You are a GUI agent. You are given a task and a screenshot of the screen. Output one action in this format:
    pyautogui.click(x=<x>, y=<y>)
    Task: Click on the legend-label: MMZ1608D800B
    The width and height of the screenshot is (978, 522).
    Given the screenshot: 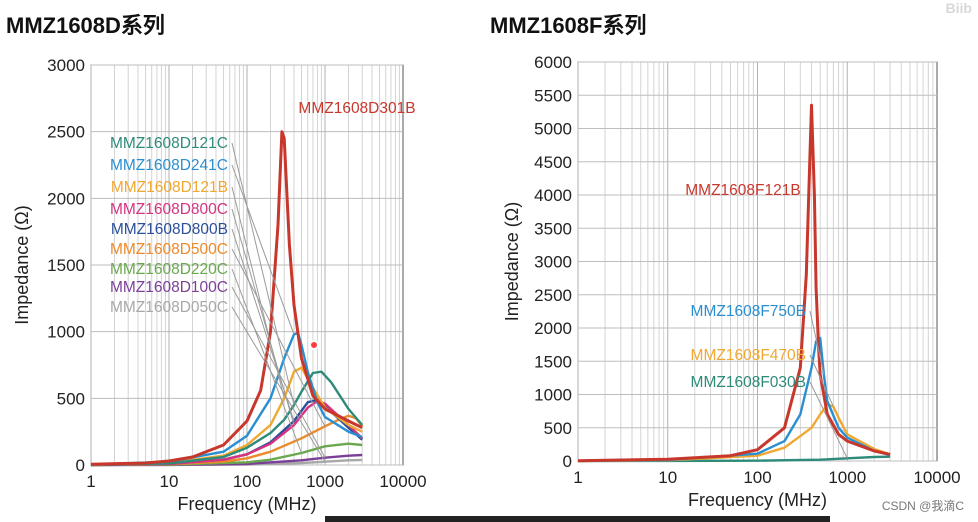 What is the action you would take?
    pyautogui.click(x=169, y=229)
    